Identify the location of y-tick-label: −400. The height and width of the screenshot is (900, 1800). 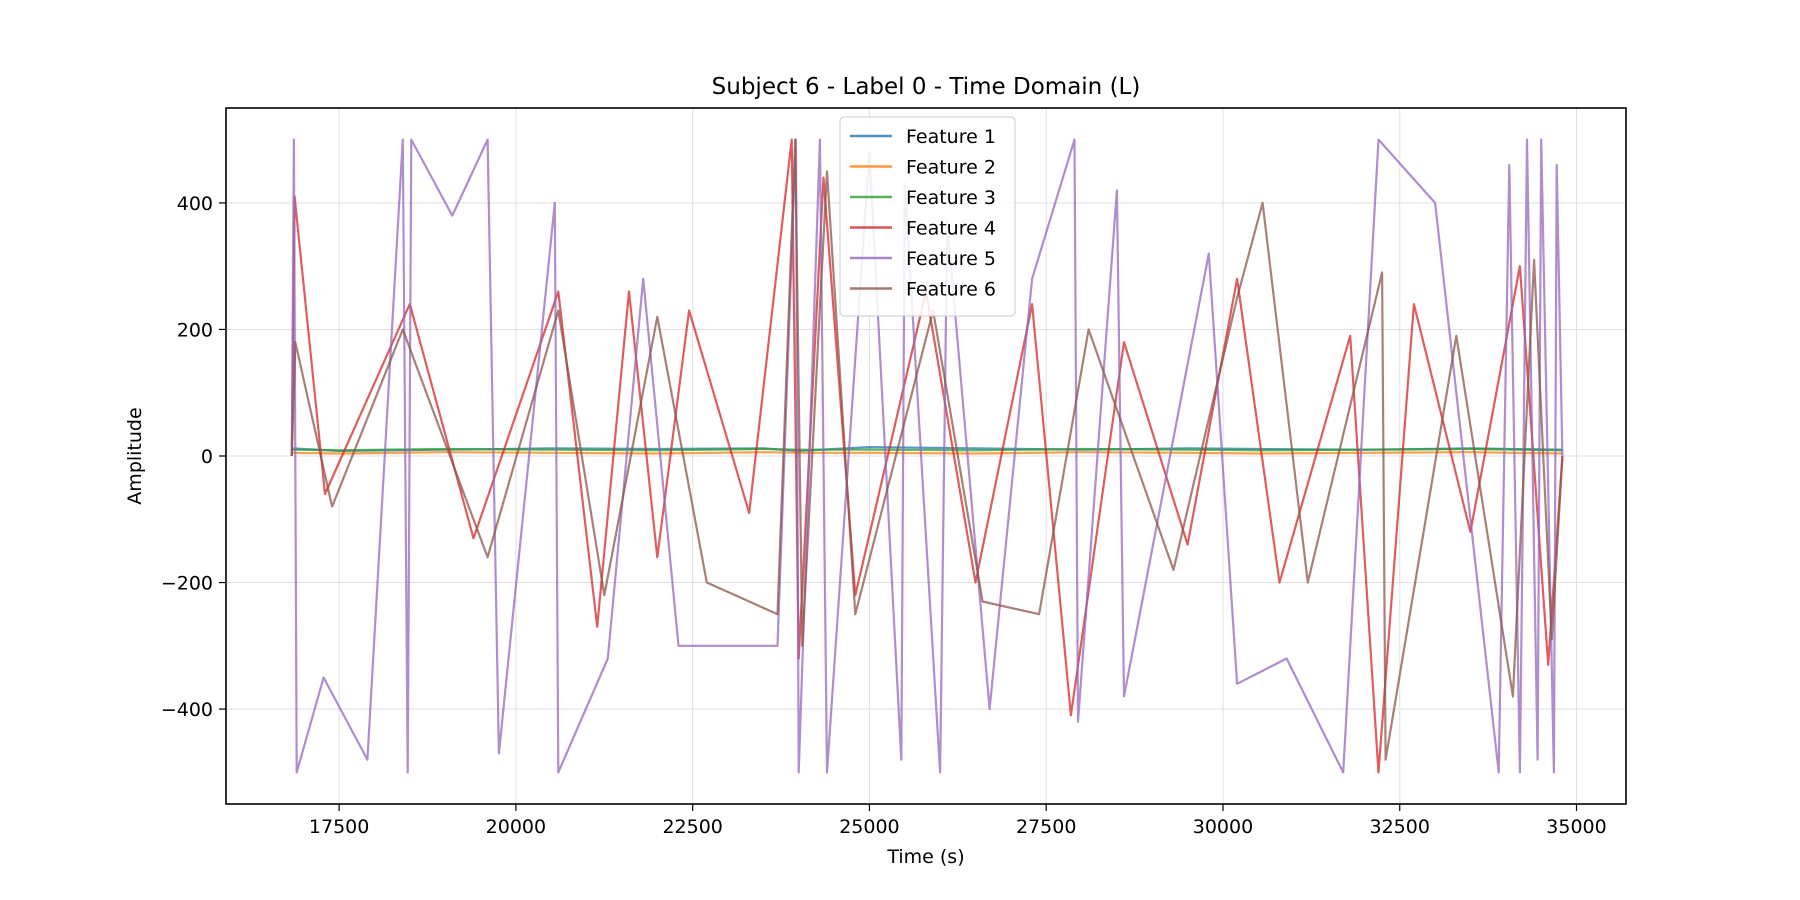
(187, 710).